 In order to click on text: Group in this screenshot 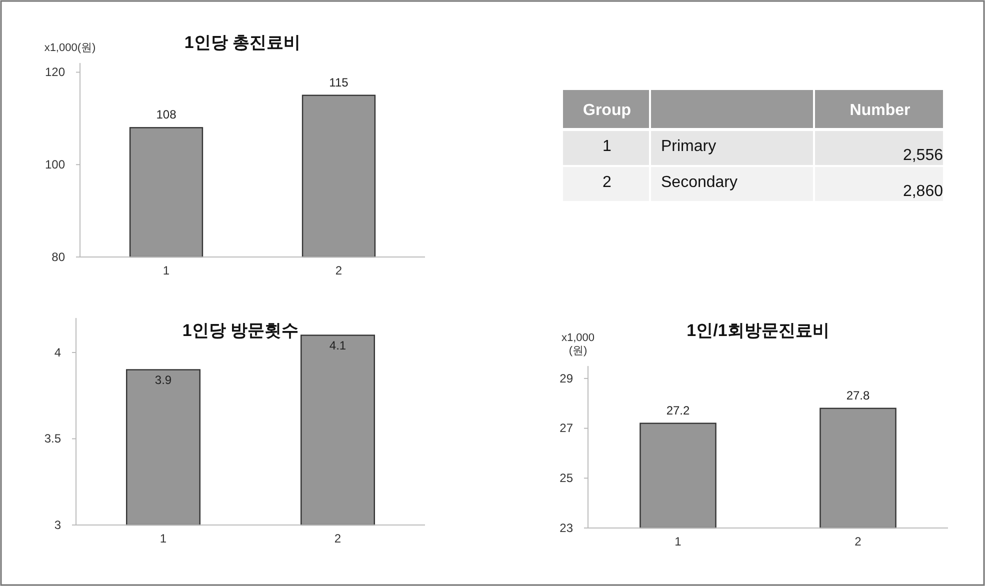, I will do `click(607, 110)`.